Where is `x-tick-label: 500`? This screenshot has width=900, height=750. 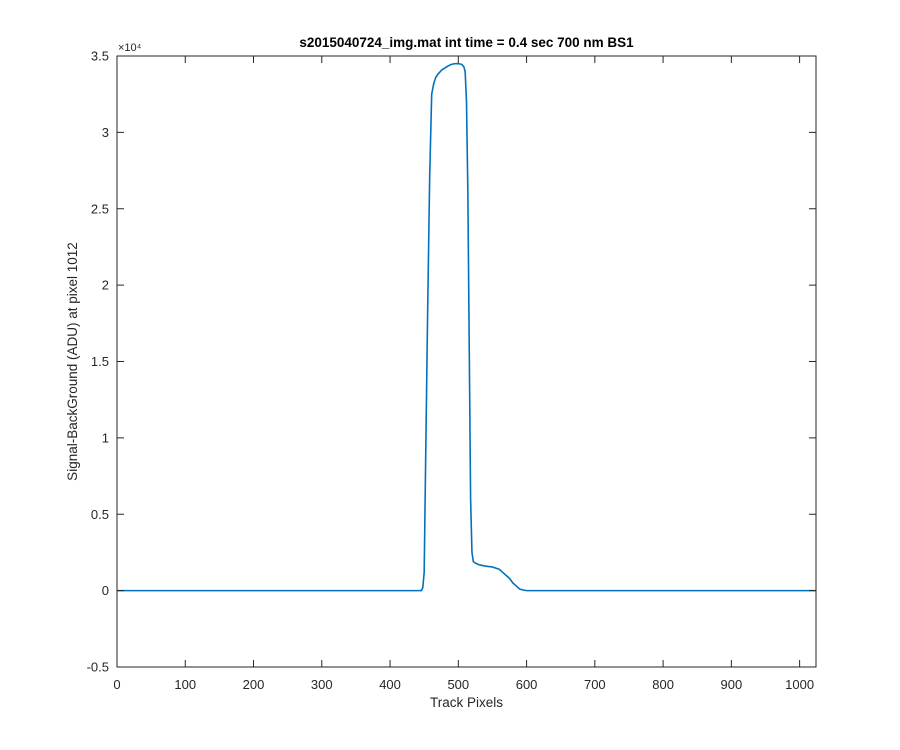
x-tick-label: 500 is located at coordinates (458, 684).